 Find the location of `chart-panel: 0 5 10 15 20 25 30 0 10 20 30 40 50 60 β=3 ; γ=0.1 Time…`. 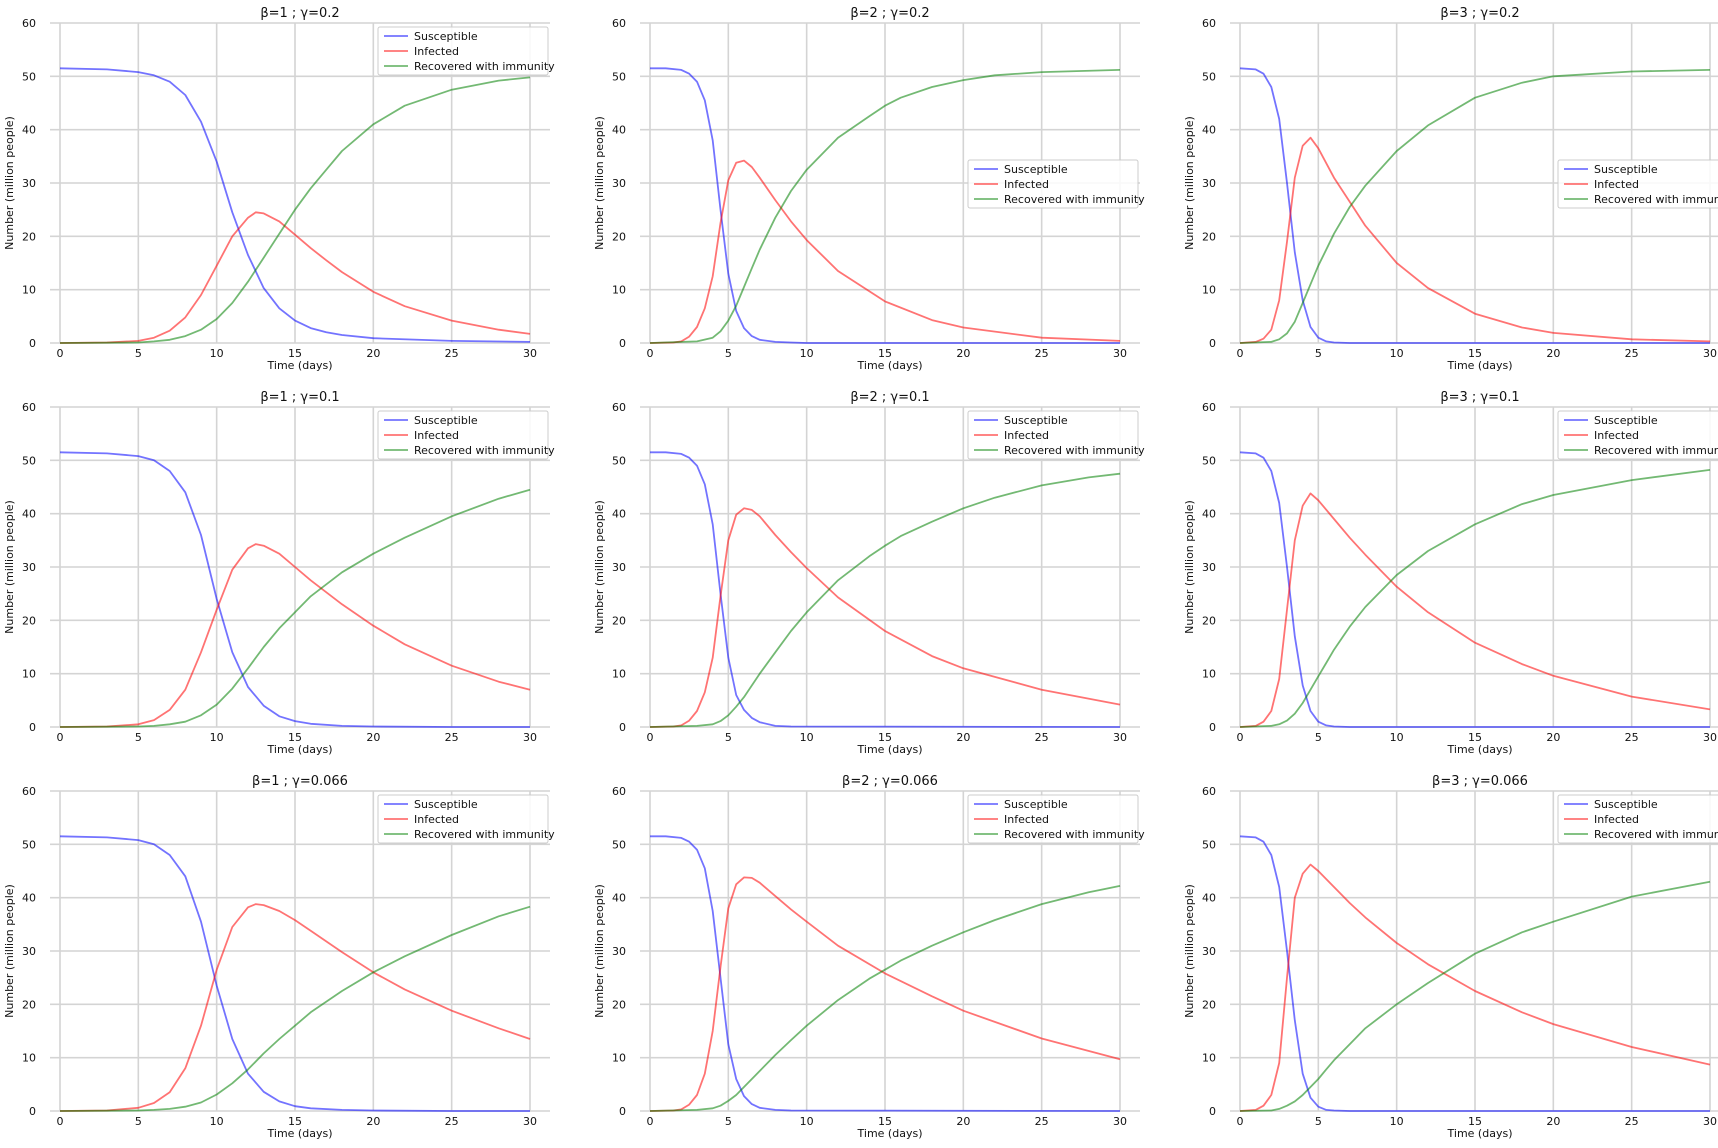

chart-panel: 0 5 10 15 20 25 30 0 10 20 30 40 50 60 β=3 ; γ=0.1 Time… is located at coordinates (1449, 574).